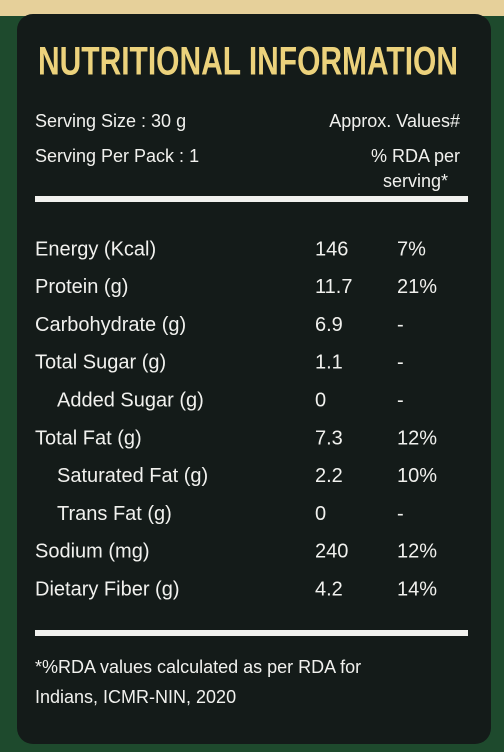 Image resolution: width=504 pixels, height=752 pixels. What do you see at coordinates (198, 667) in the screenshot?
I see `footnote: *%RDA values calculated as per RDA for` at bounding box center [198, 667].